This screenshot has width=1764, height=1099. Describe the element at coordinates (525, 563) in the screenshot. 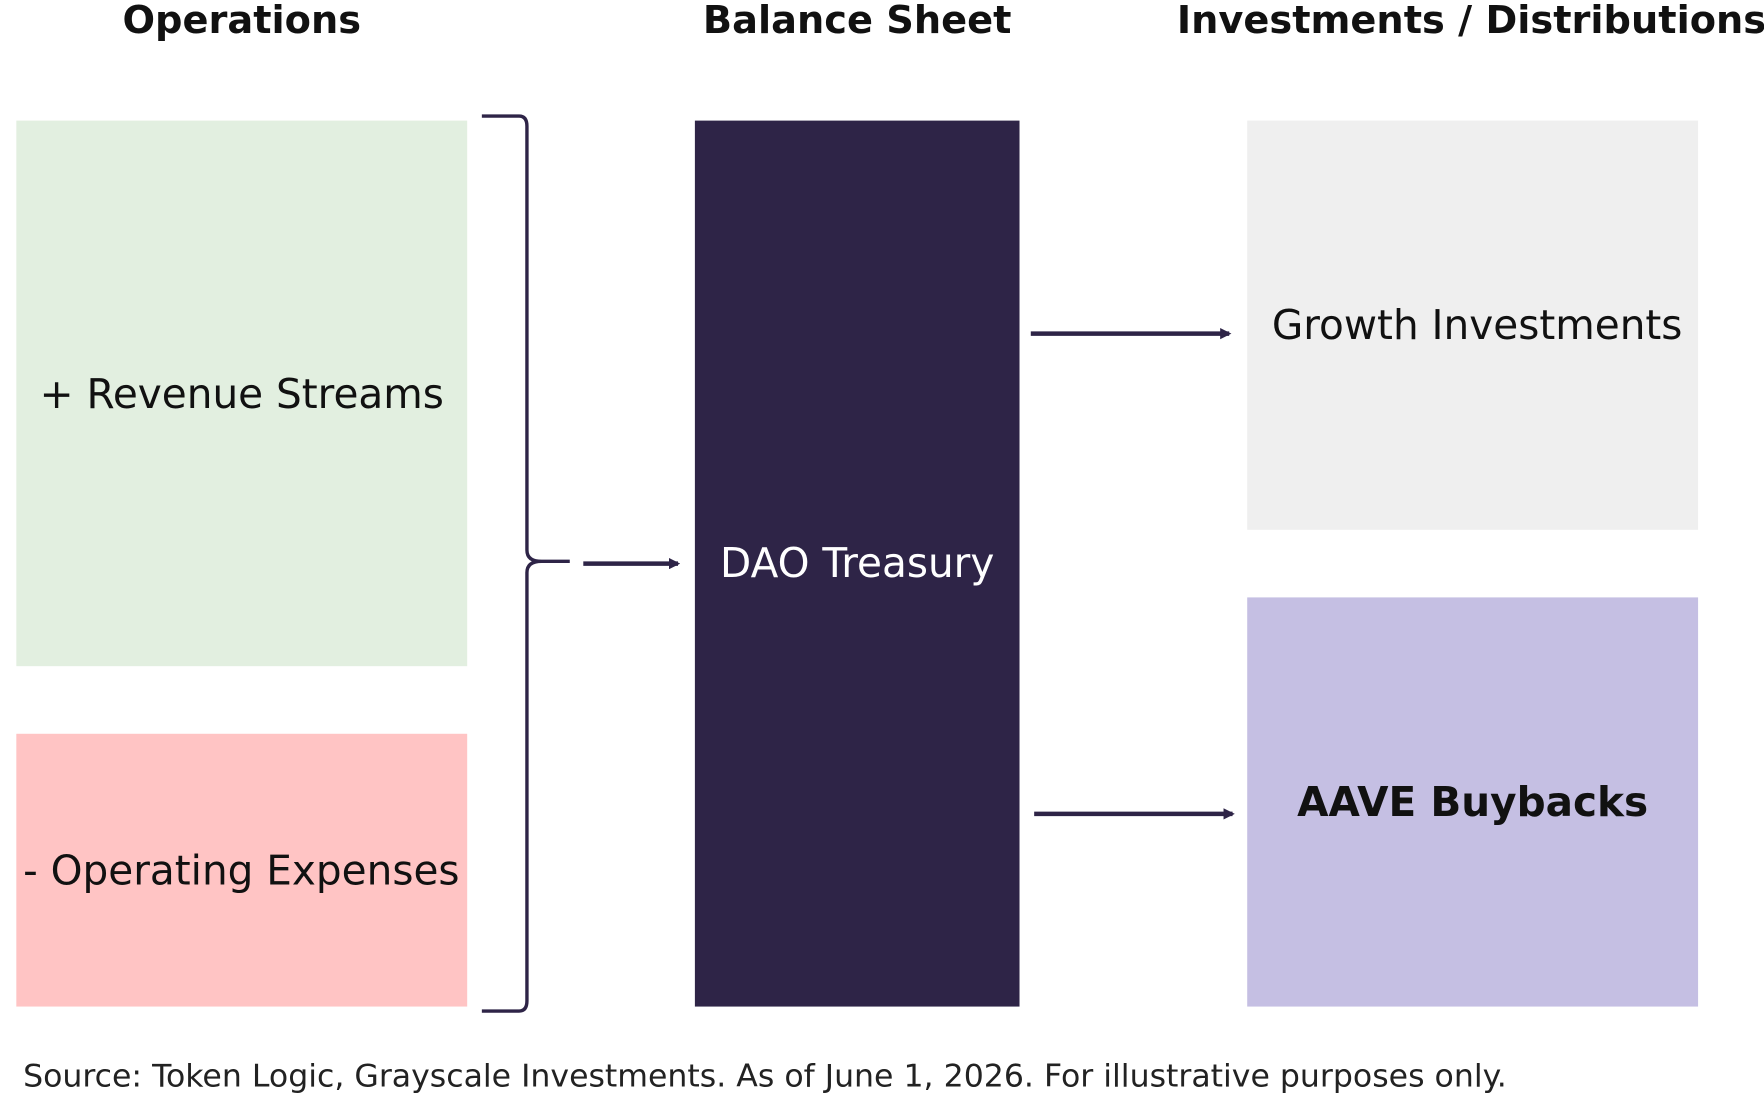

I see `brace` at that location.